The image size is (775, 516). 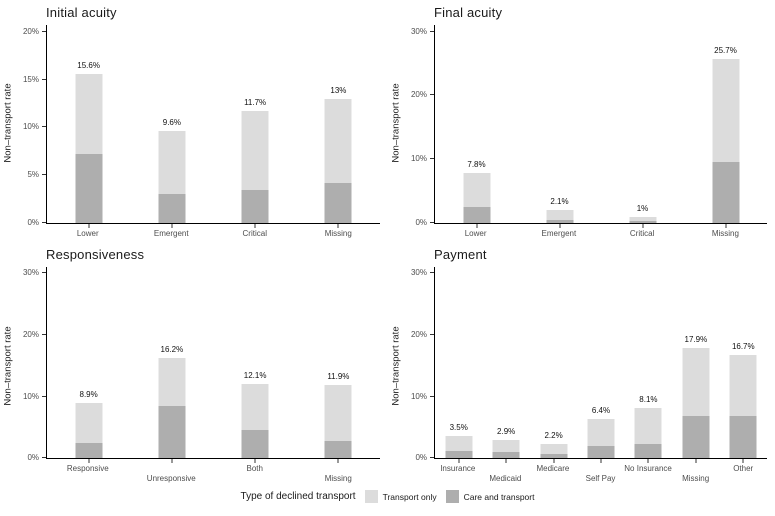 What do you see at coordinates (559, 201) in the screenshot?
I see `bar-total-label: 2.1%` at bounding box center [559, 201].